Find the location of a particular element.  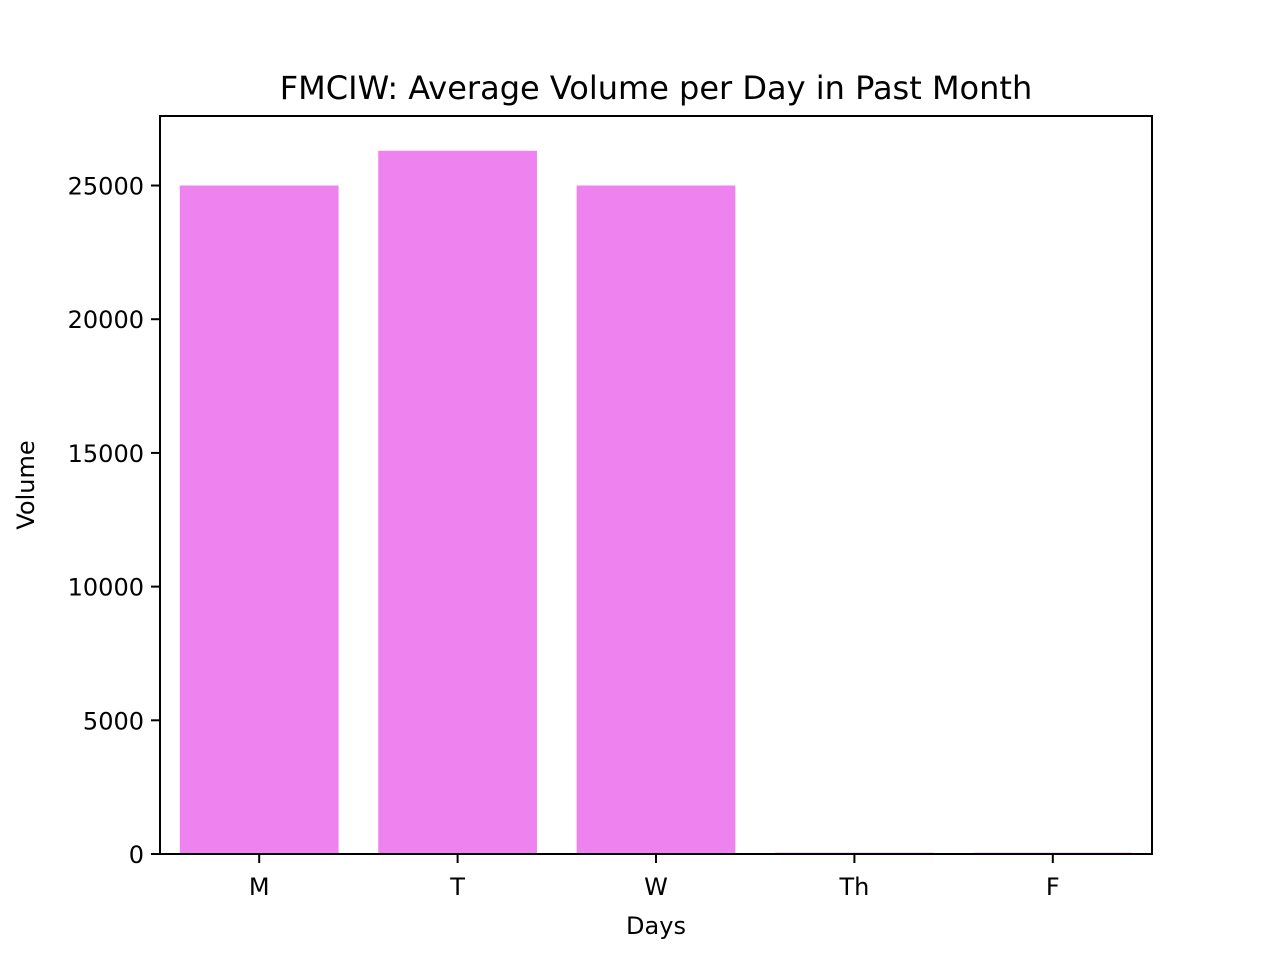

x-axis-label: Days is located at coordinates (656, 926).